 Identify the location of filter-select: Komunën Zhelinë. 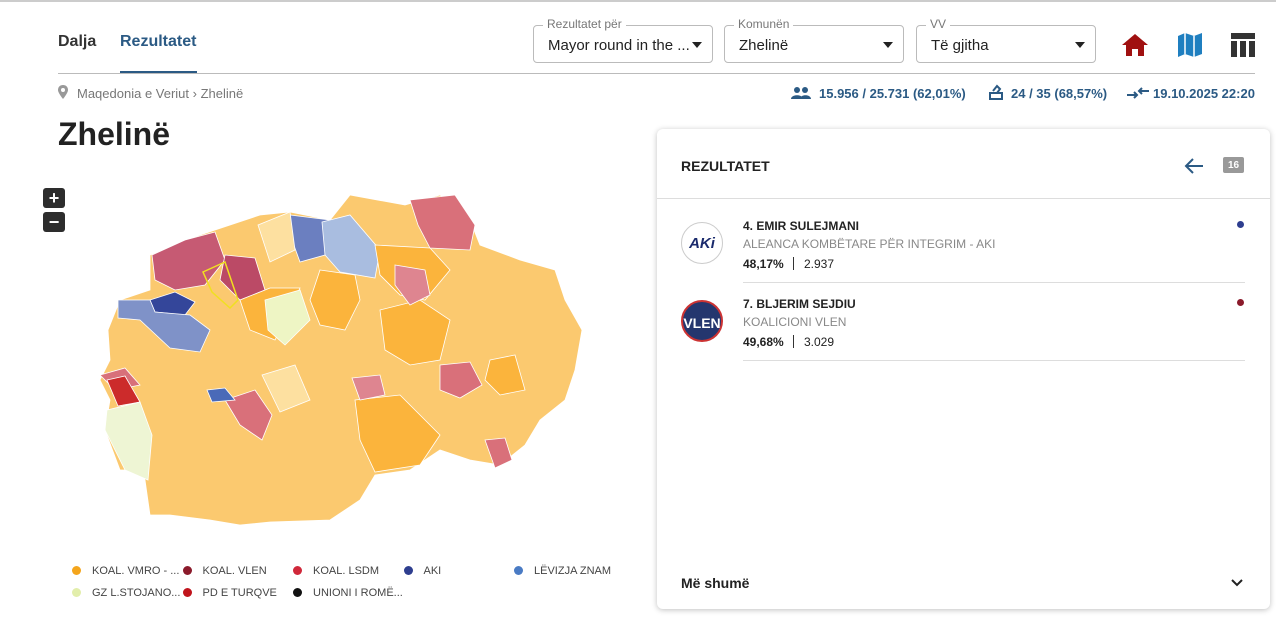
(814, 40).